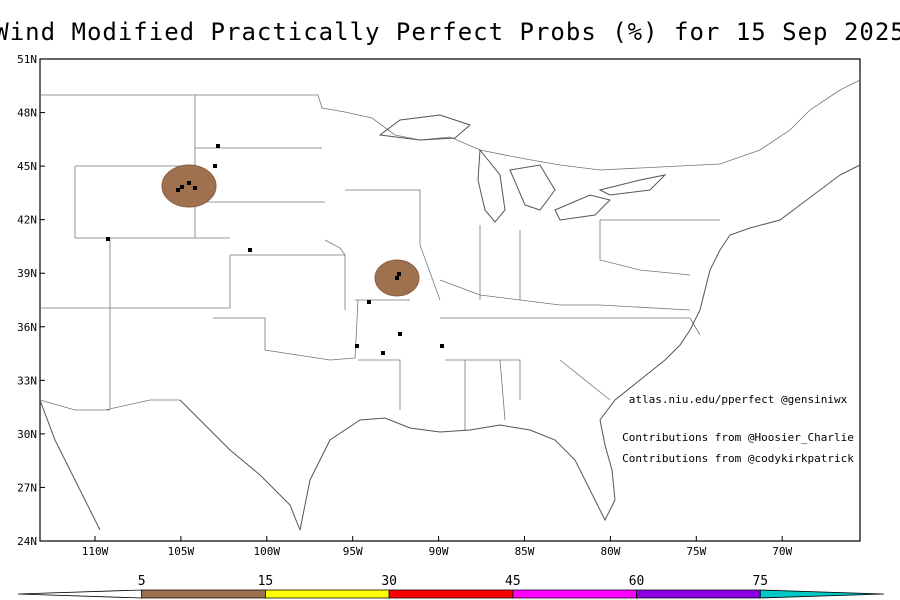 This screenshot has width=900, height=600. Describe the element at coordinates (27, 166) in the screenshot. I see `lat-label: 45N` at that location.